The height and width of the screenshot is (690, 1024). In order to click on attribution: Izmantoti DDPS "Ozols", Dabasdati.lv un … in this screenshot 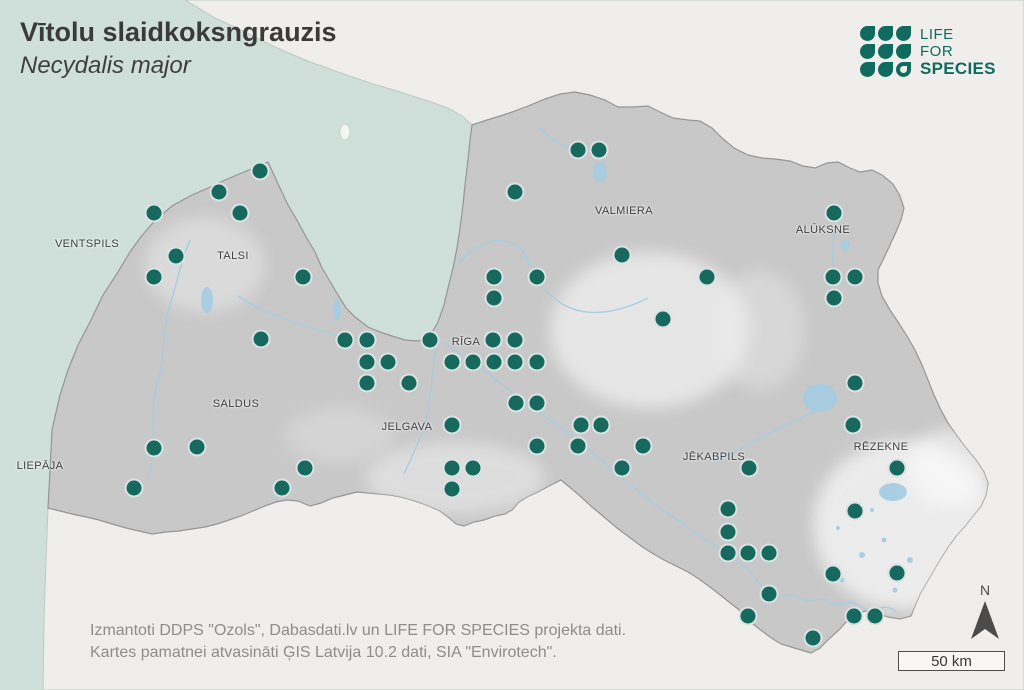, I will do `click(358, 642)`.